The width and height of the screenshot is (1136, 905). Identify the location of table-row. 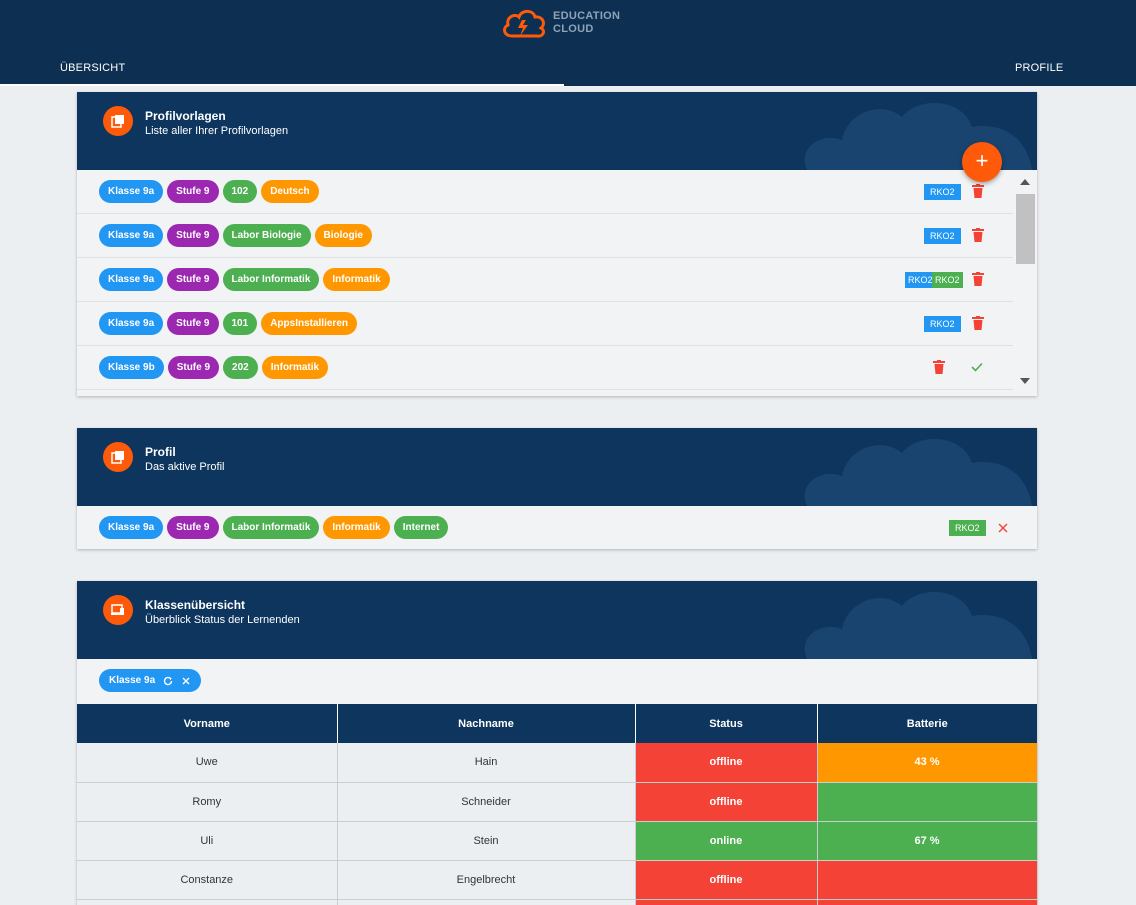
(557, 902).